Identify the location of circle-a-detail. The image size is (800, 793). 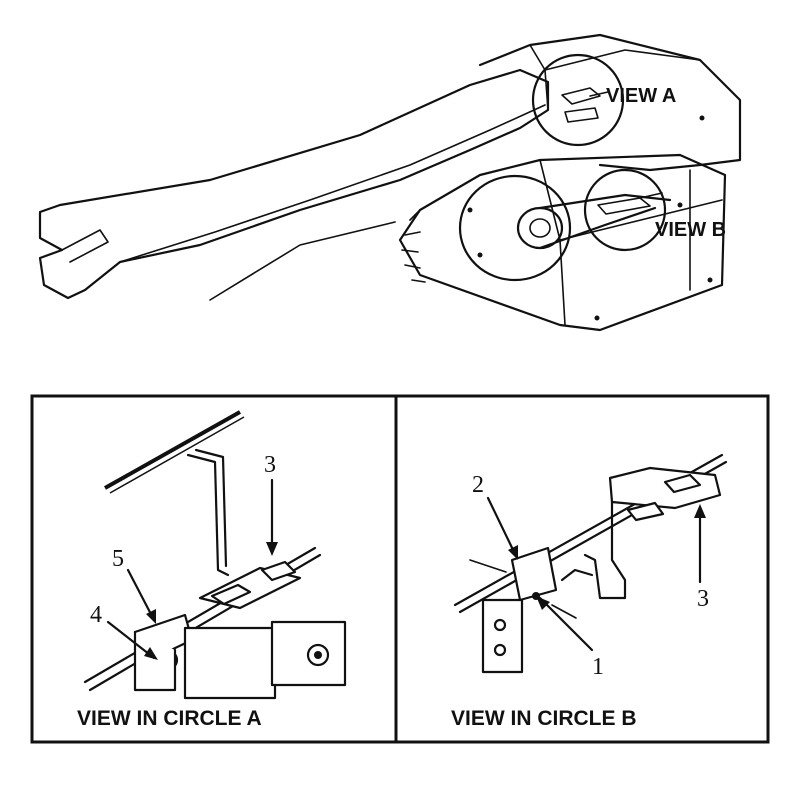
(215, 555).